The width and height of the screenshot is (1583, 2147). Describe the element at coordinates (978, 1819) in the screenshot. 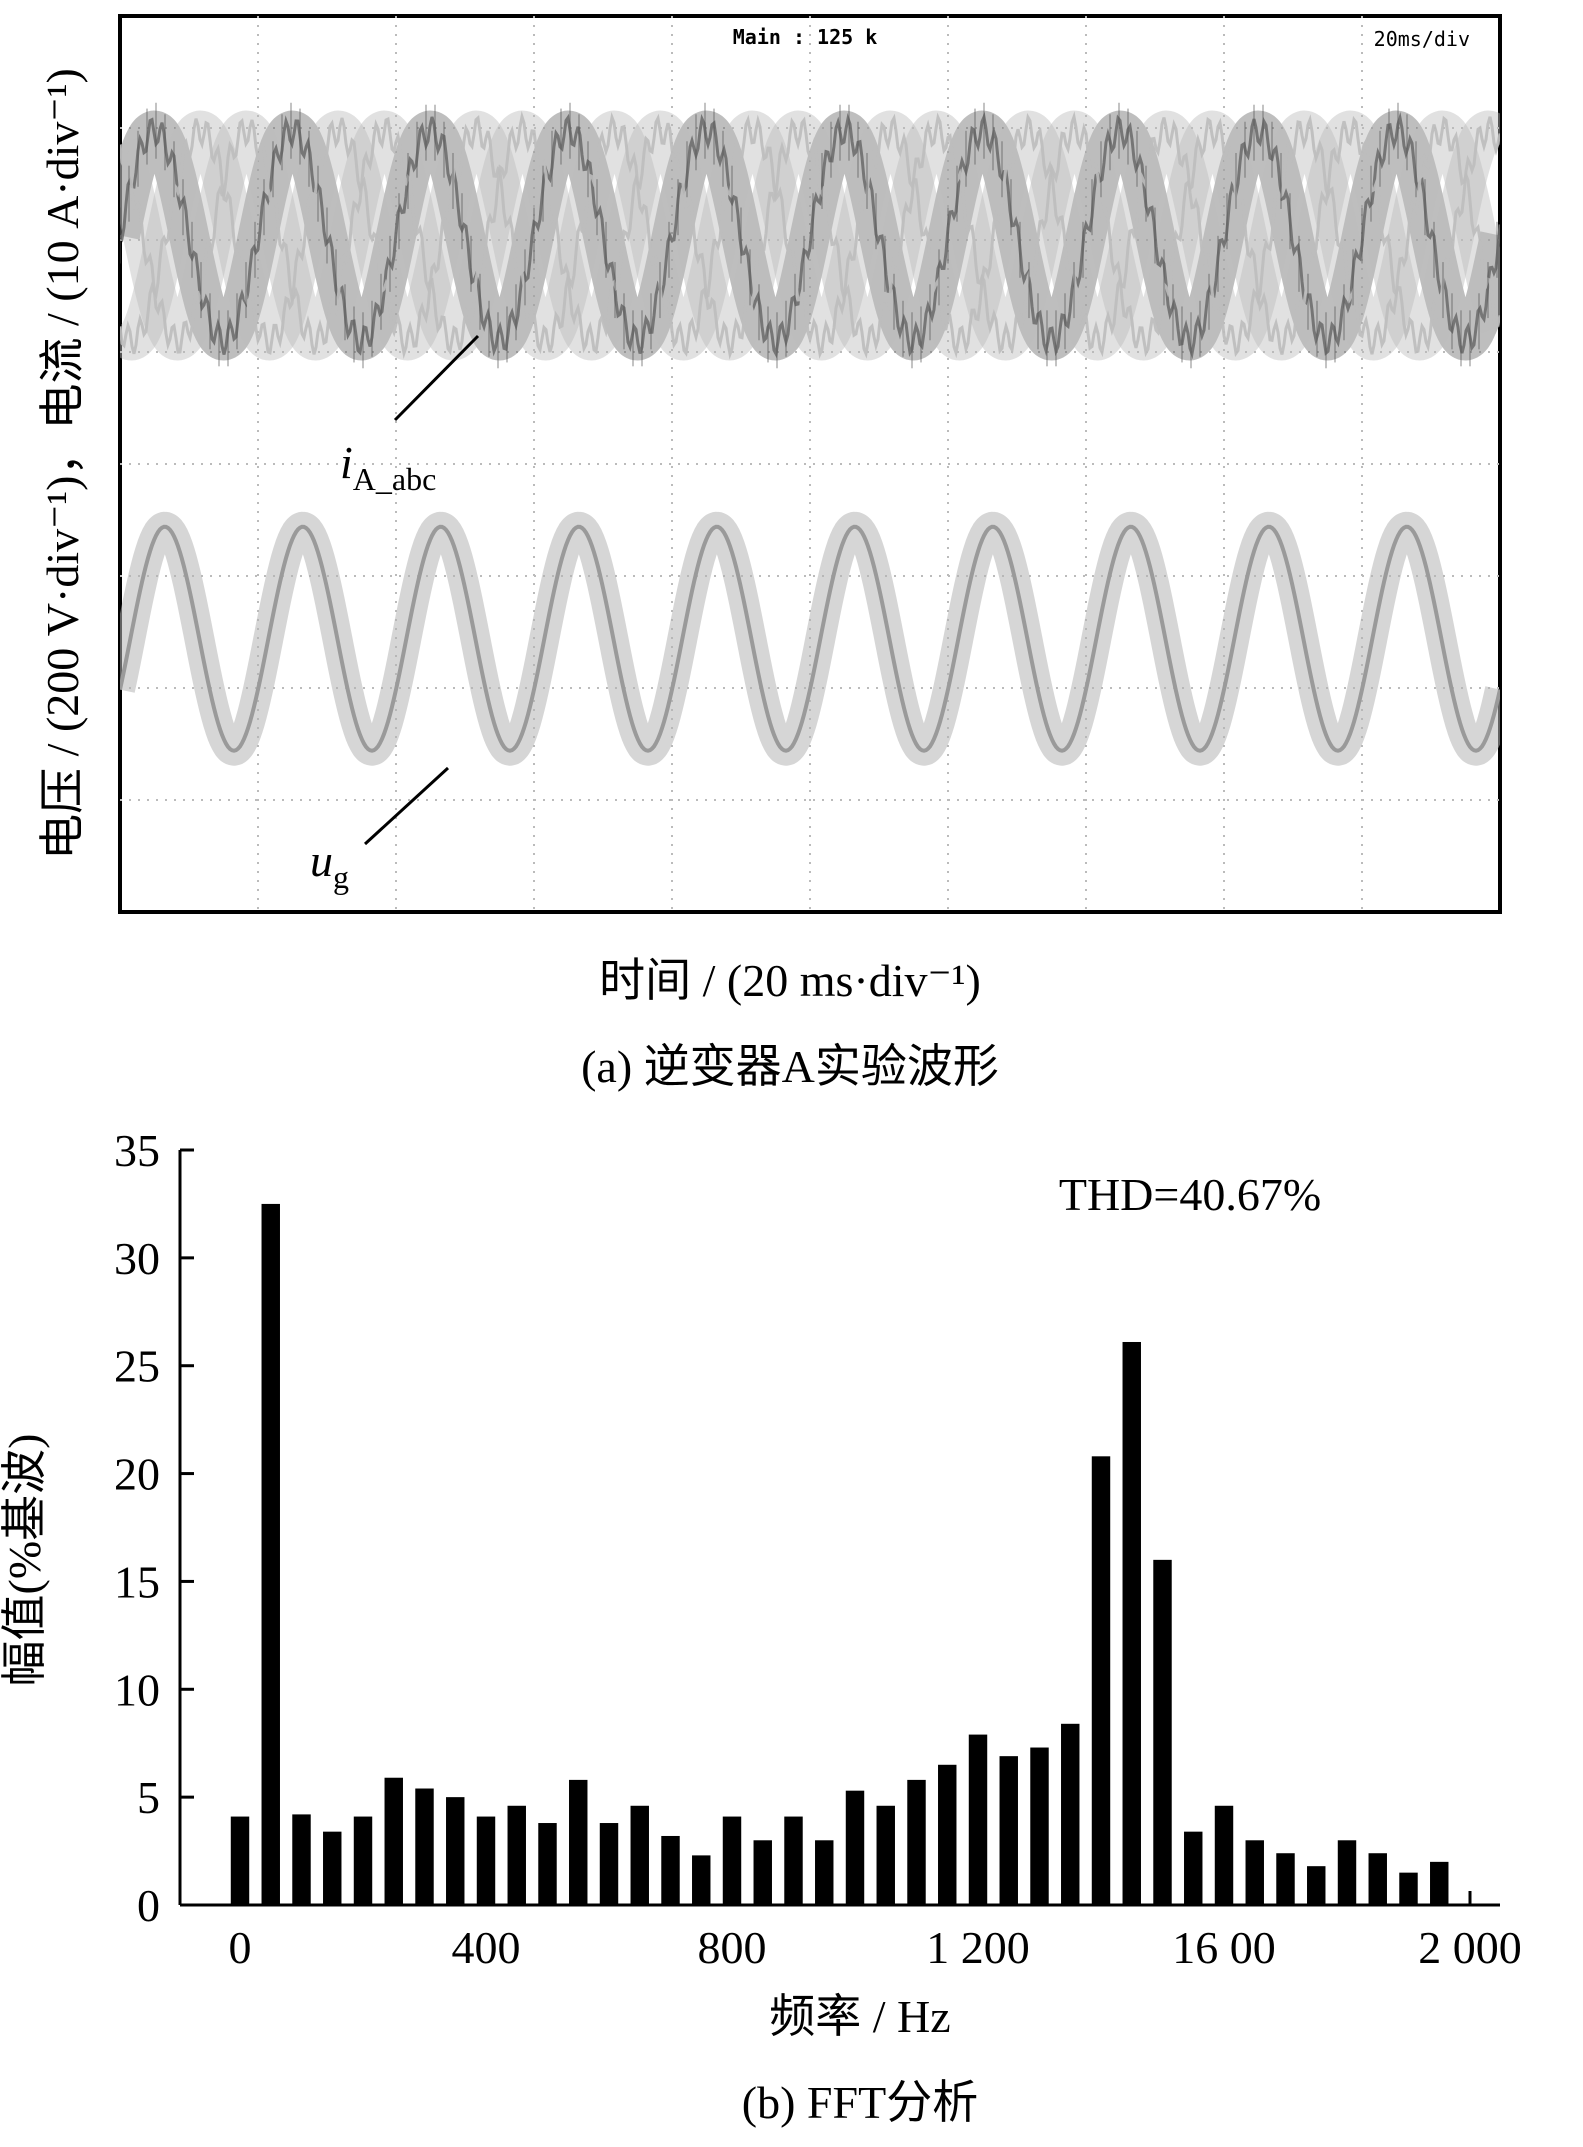

I see `fft-bar-1200hz` at that location.